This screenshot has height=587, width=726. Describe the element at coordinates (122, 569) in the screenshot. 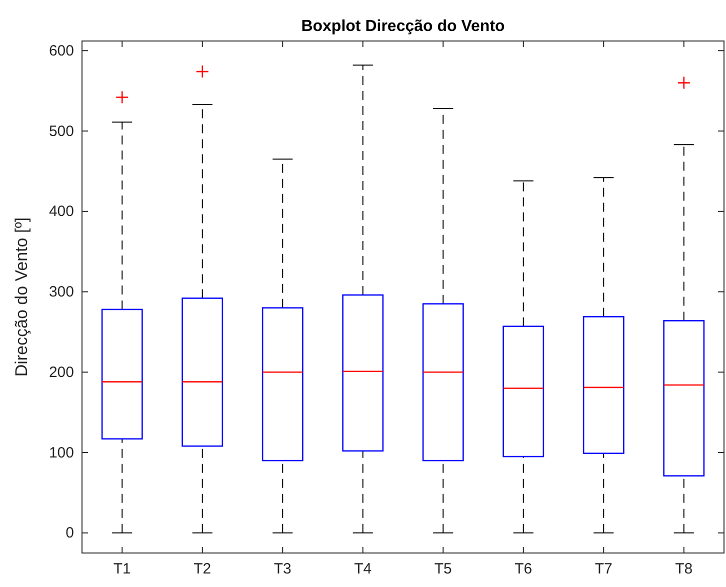

I see `x-tick-label: T1` at that location.